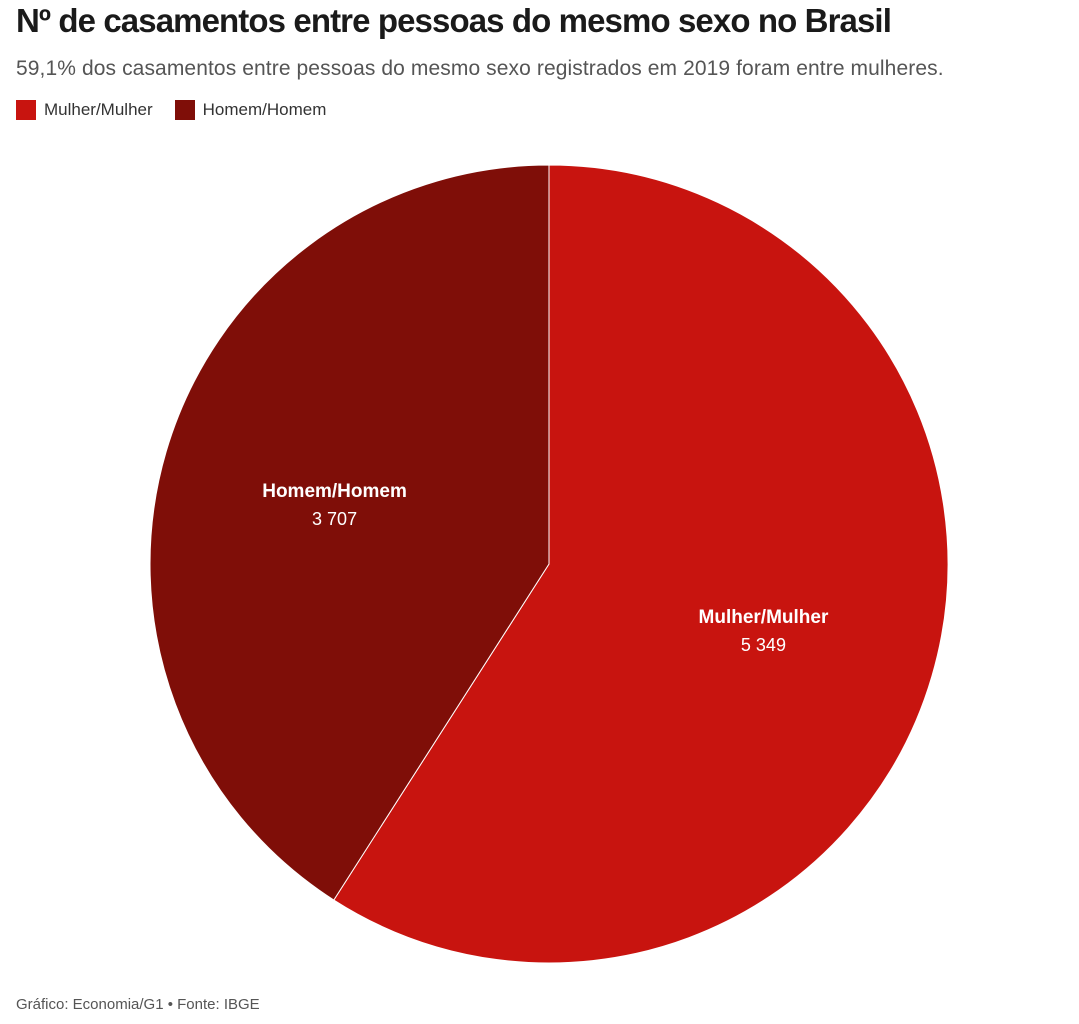  What do you see at coordinates (138, 1004) in the screenshot?
I see `chart-source: Gráfico: Economia/G1 • Fonte: IBGE` at bounding box center [138, 1004].